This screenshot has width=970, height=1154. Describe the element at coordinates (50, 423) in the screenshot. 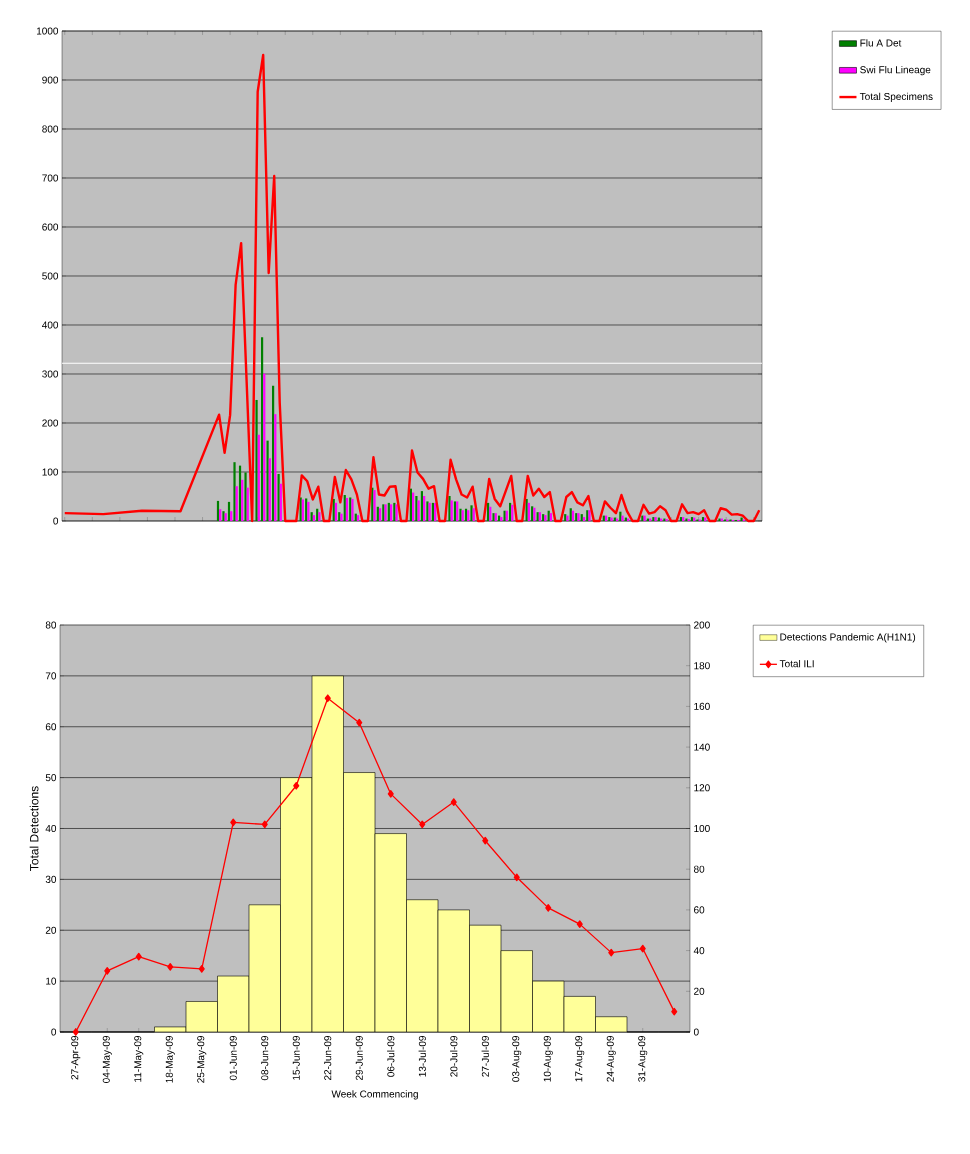

I see `y-tick-label: 200` at that location.